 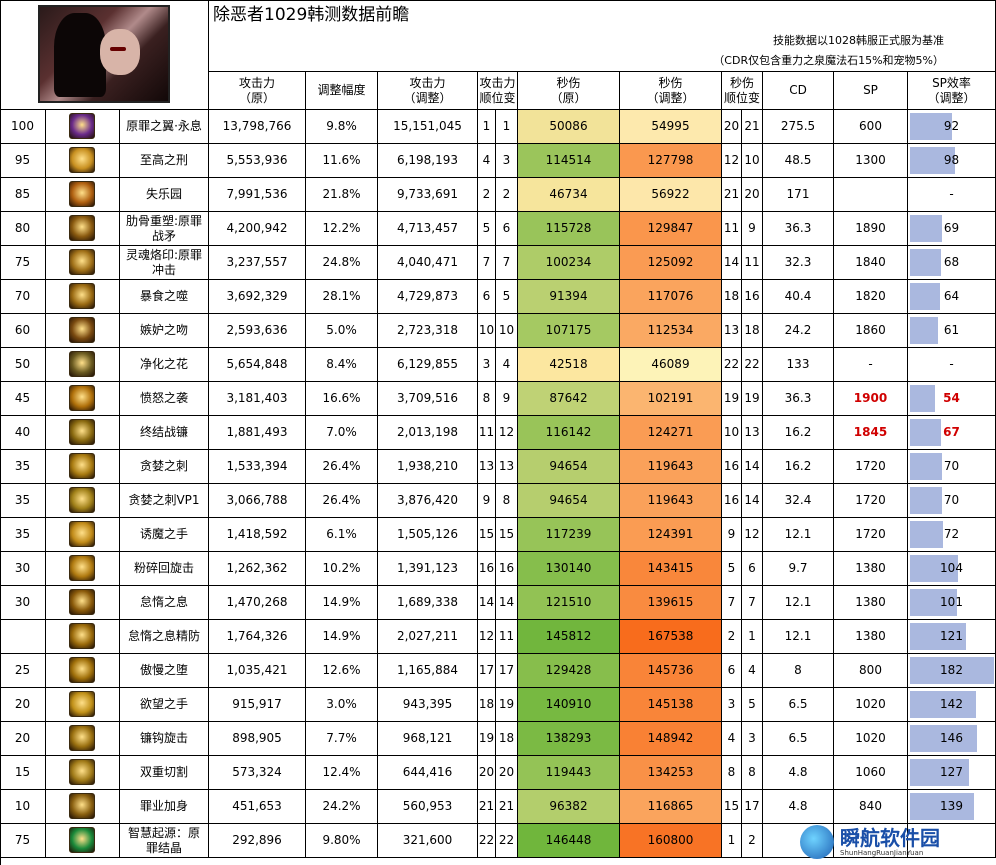 I want to click on row-dps-rank-adj: 2, so click(x=752, y=841).